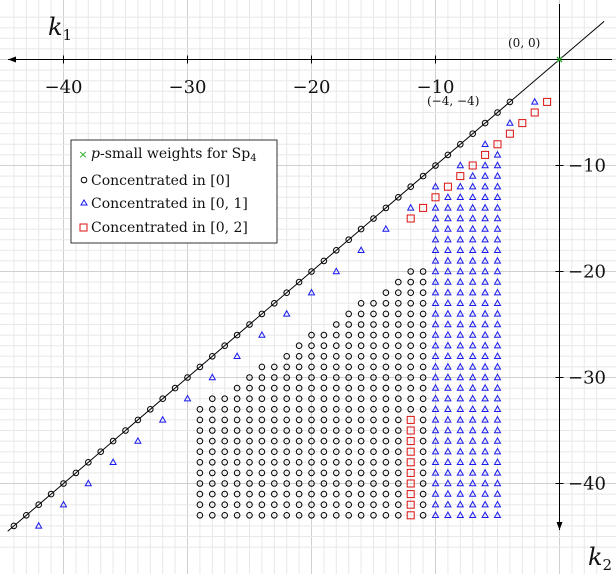 The image size is (616, 574). What do you see at coordinates (84, 202) in the screenshot?
I see `legend-conc01-marker` at bounding box center [84, 202].